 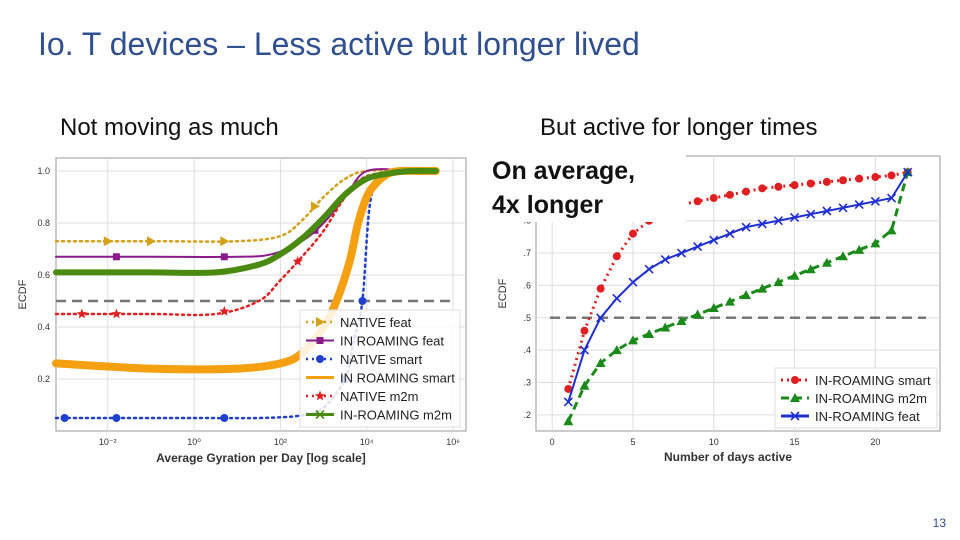 I want to click on callout-line-1: On average,, so click(x=564, y=171).